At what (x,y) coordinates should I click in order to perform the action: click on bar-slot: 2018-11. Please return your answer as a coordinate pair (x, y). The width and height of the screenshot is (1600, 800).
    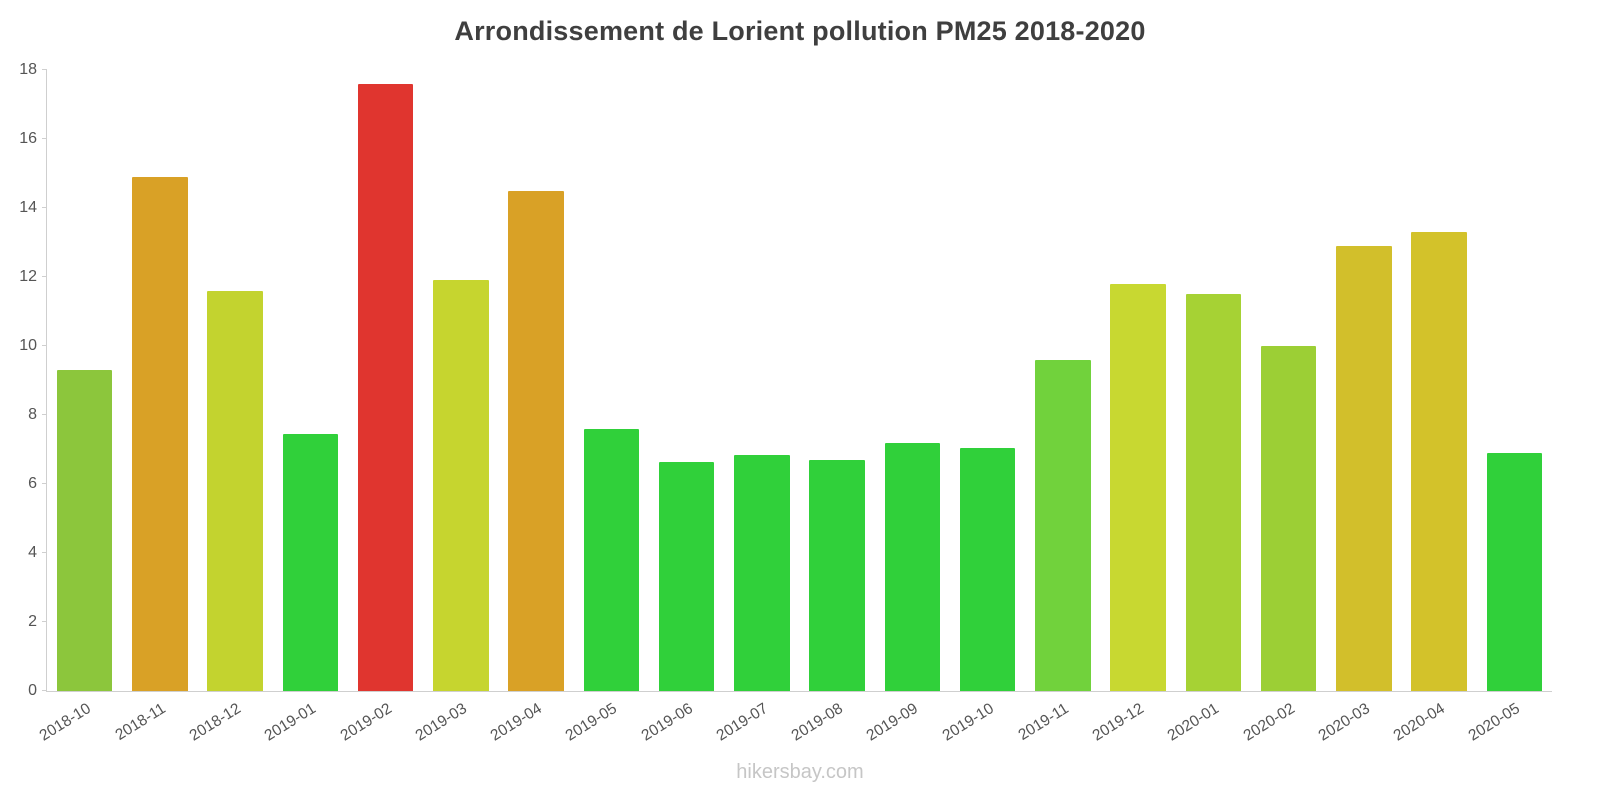
    Looking at the image, I should click on (155, 407).